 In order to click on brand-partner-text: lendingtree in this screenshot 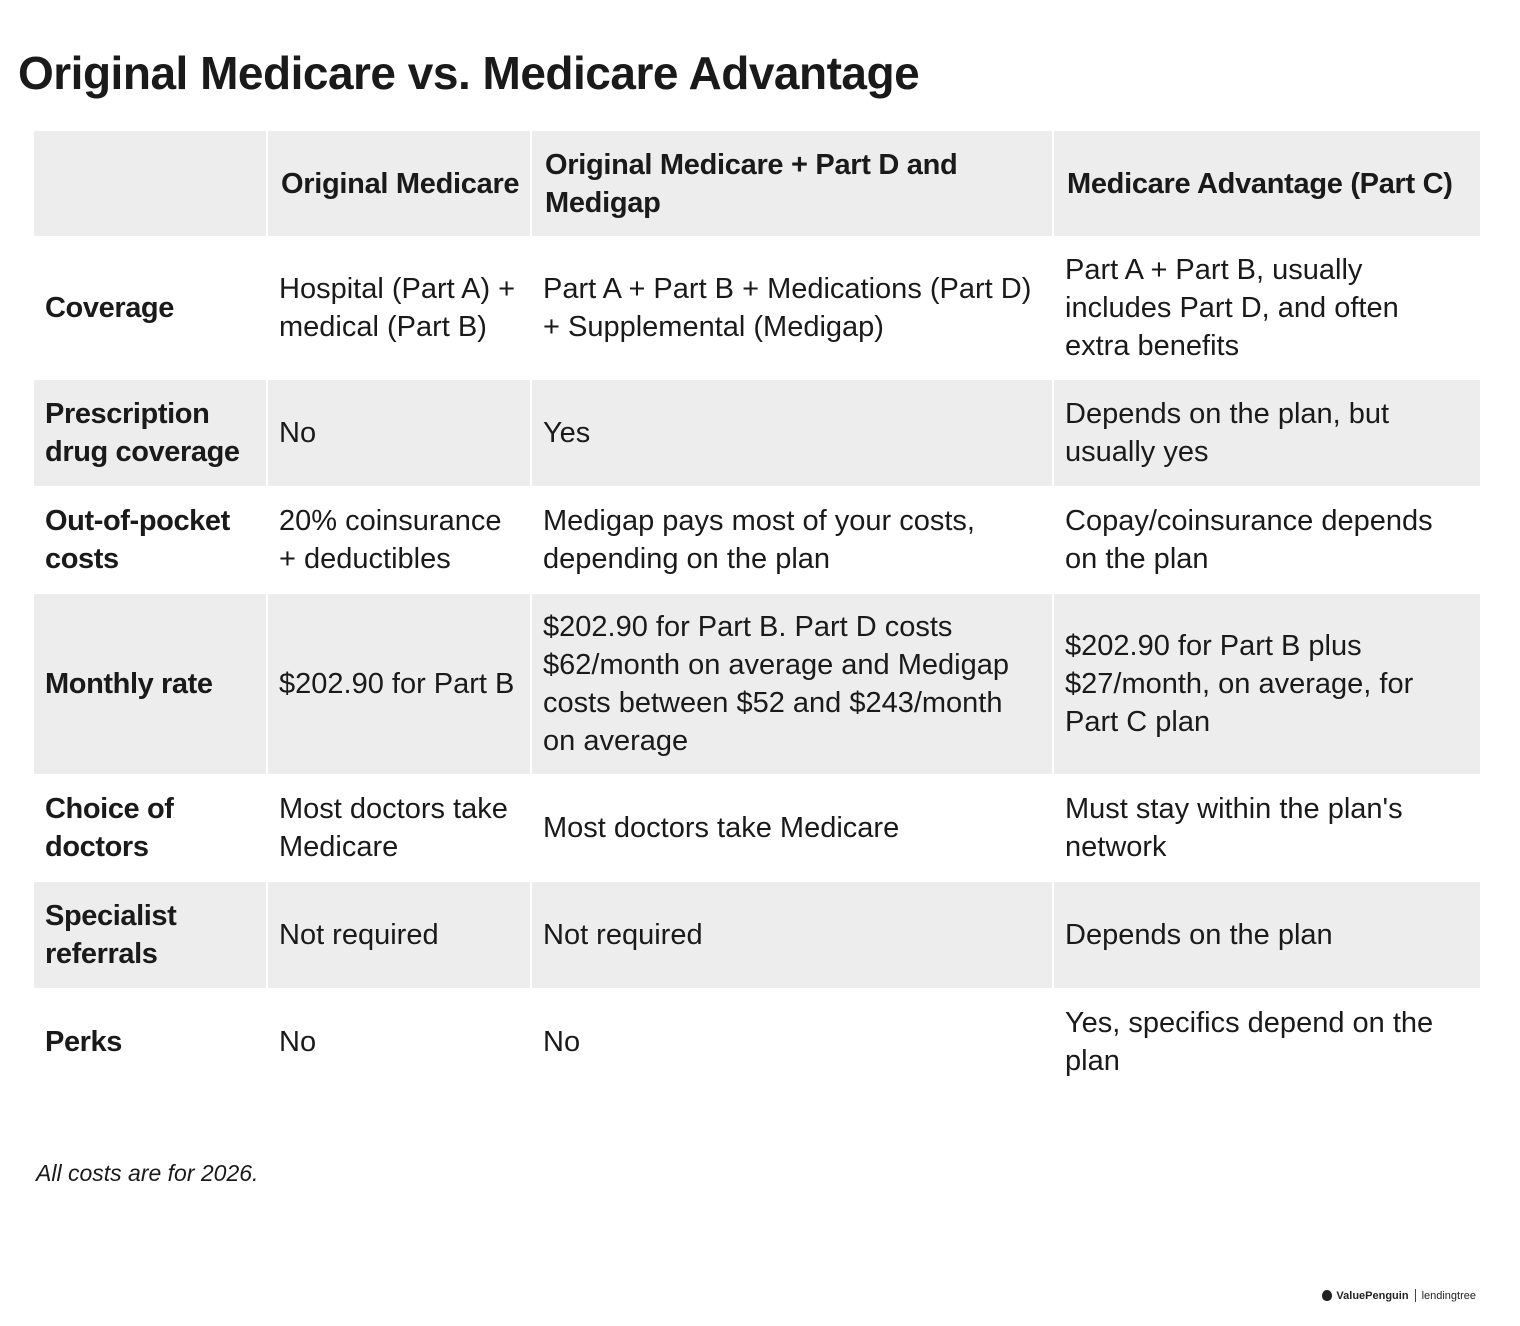, I will do `click(1448, 1295)`.